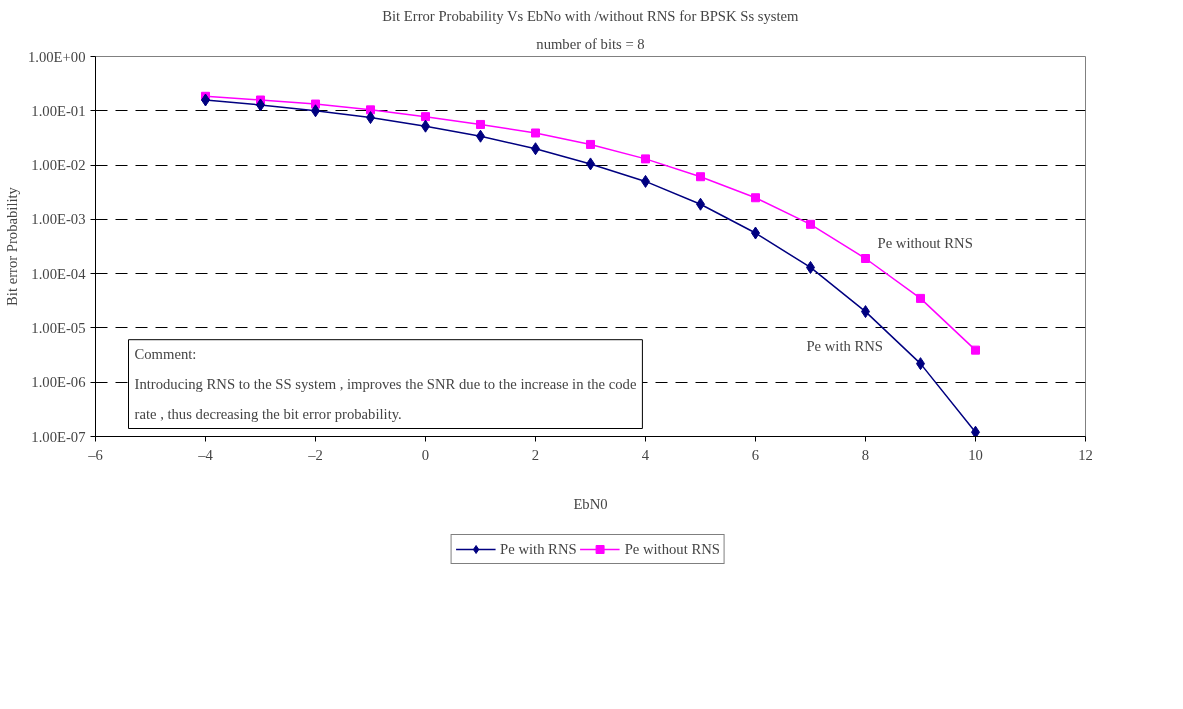 This screenshot has width=1183, height=709. What do you see at coordinates (58, 382) in the screenshot?
I see `y-tick-label: 1.00E-06` at bounding box center [58, 382].